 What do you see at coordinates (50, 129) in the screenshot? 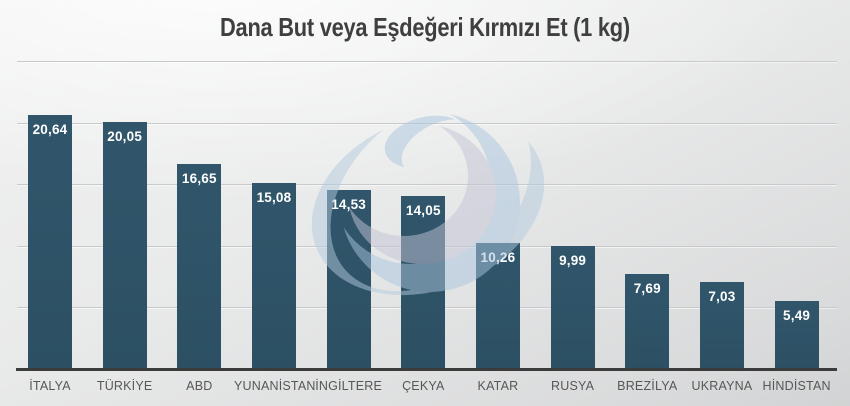
I see `bar-value-label: 20,64` at bounding box center [50, 129].